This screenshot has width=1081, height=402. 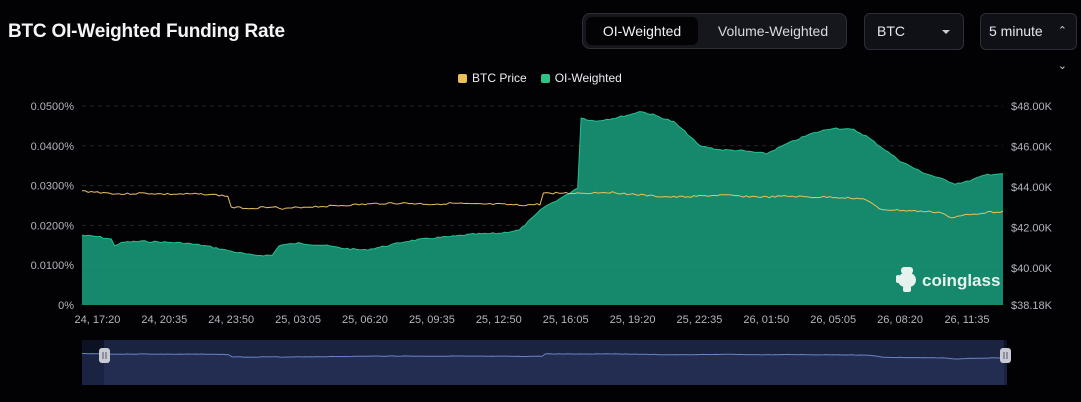 What do you see at coordinates (545, 356) in the screenshot?
I see `navigator-price-line` at bounding box center [545, 356].